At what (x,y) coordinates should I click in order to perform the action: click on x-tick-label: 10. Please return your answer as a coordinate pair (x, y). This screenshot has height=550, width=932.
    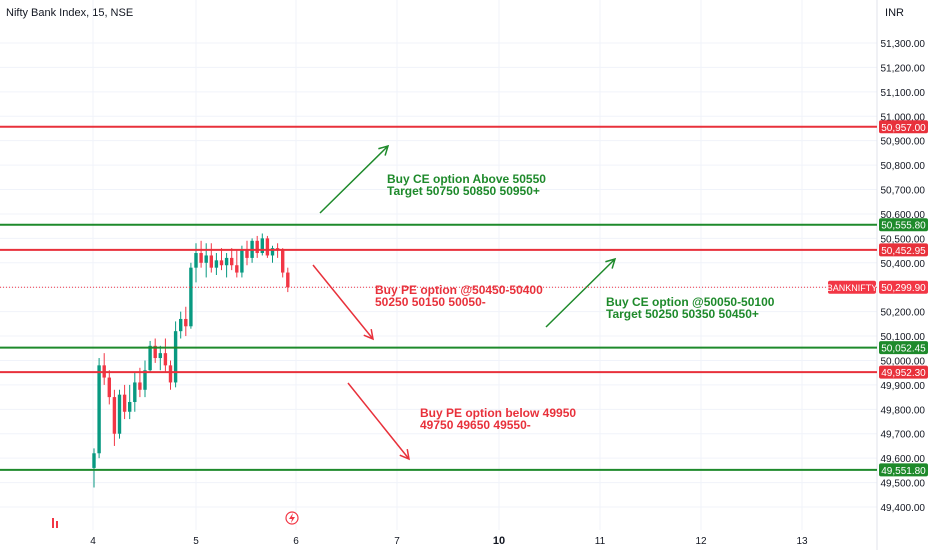
    Looking at the image, I should click on (499, 541).